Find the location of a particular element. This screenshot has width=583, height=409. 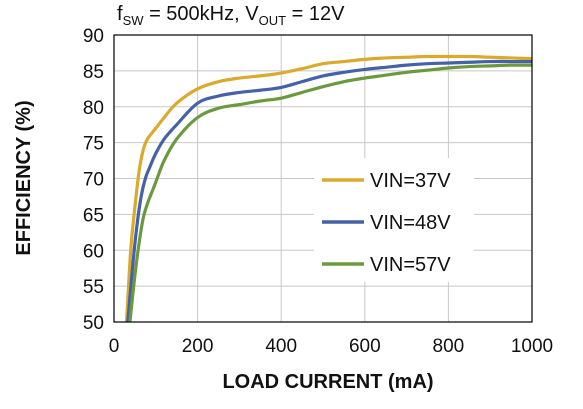

x-tick-label: 1000 is located at coordinates (532, 346).